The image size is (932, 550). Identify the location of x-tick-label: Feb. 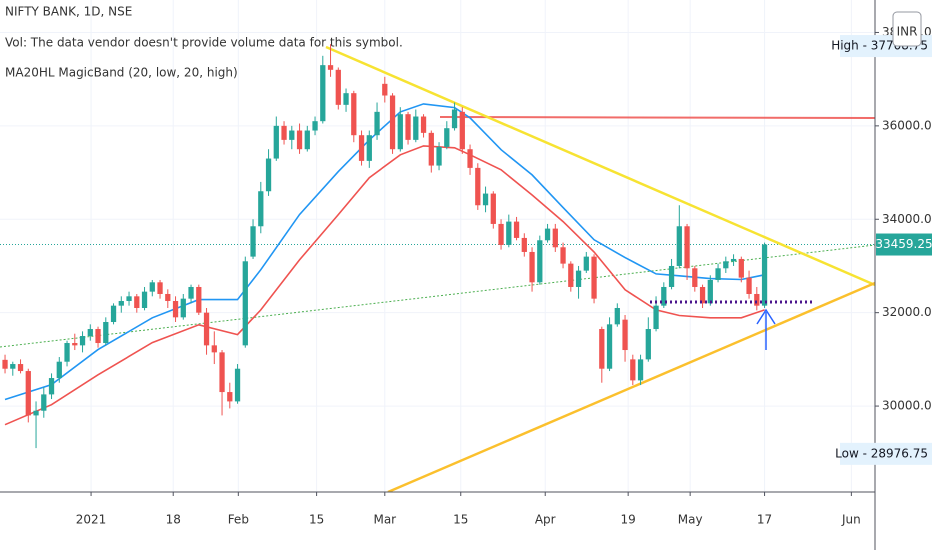
(238, 520).